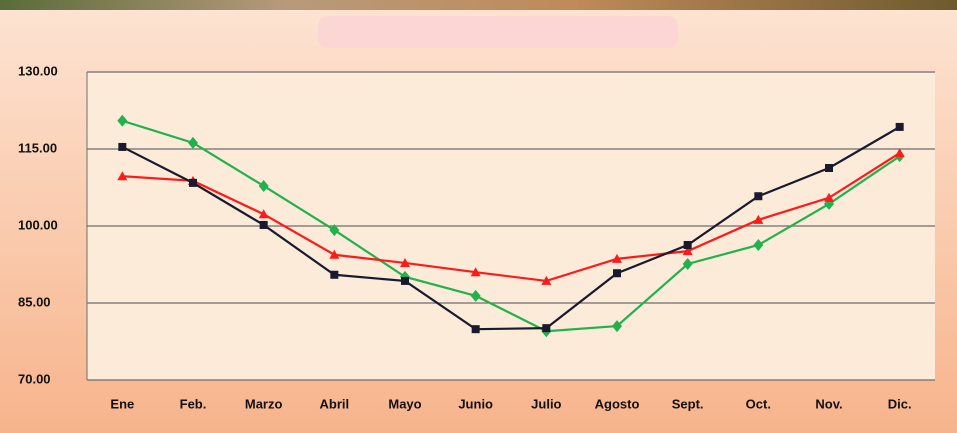 The height and width of the screenshot is (433, 957). Describe the element at coordinates (335, 403) in the screenshot. I see `x-tick-label: Abril` at that location.